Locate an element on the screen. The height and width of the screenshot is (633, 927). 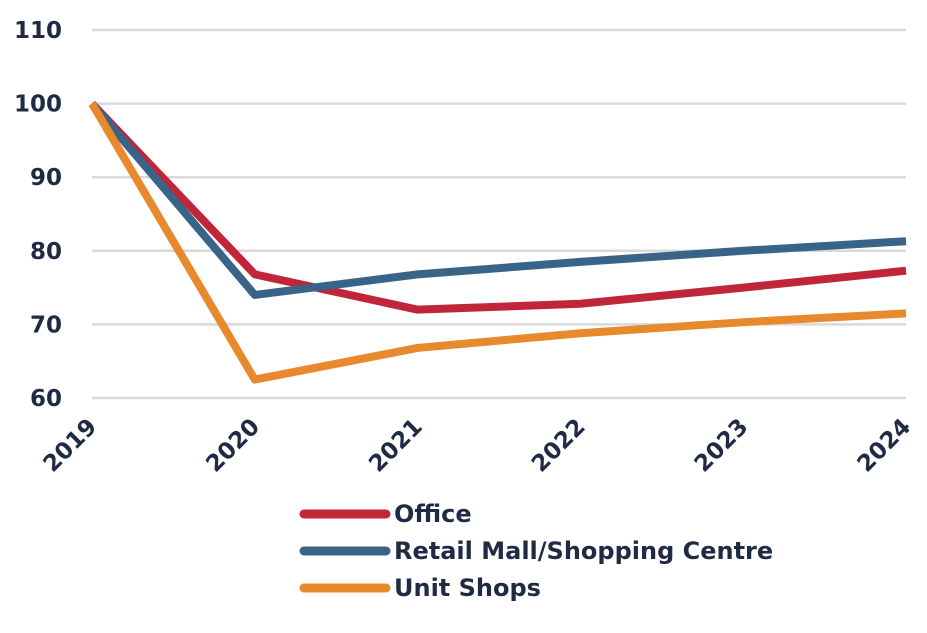
y-tick-label: 70 is located at coordinates (46, 325).